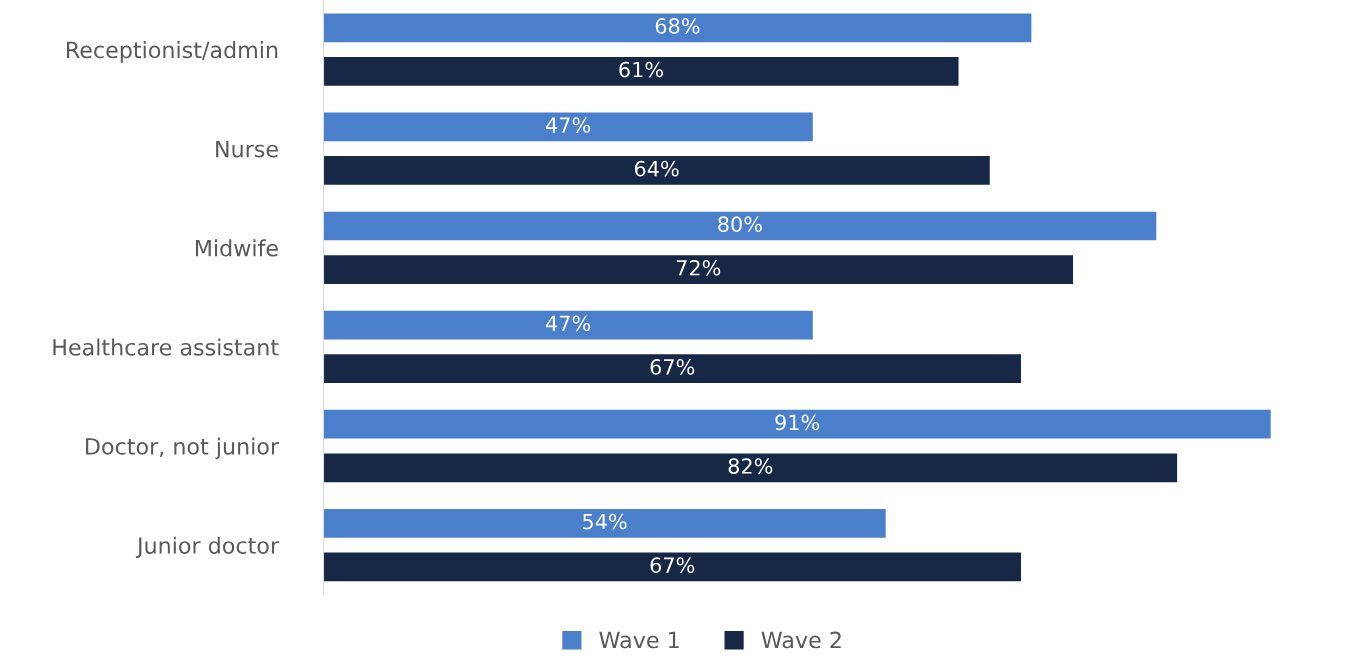  I want to click on y-tick-label: Healthcare assistant, so click(166, 347).